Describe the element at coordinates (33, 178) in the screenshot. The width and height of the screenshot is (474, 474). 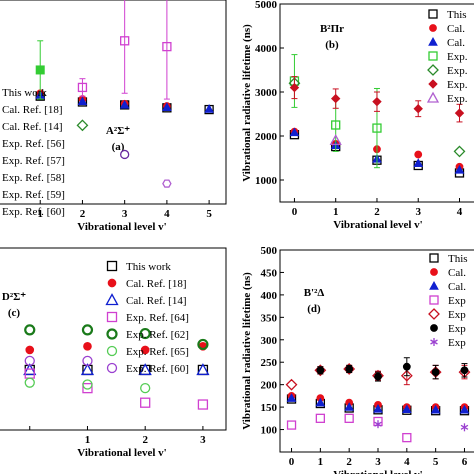
I see `legend-entry: Exp. Ref. [58]` at that location.